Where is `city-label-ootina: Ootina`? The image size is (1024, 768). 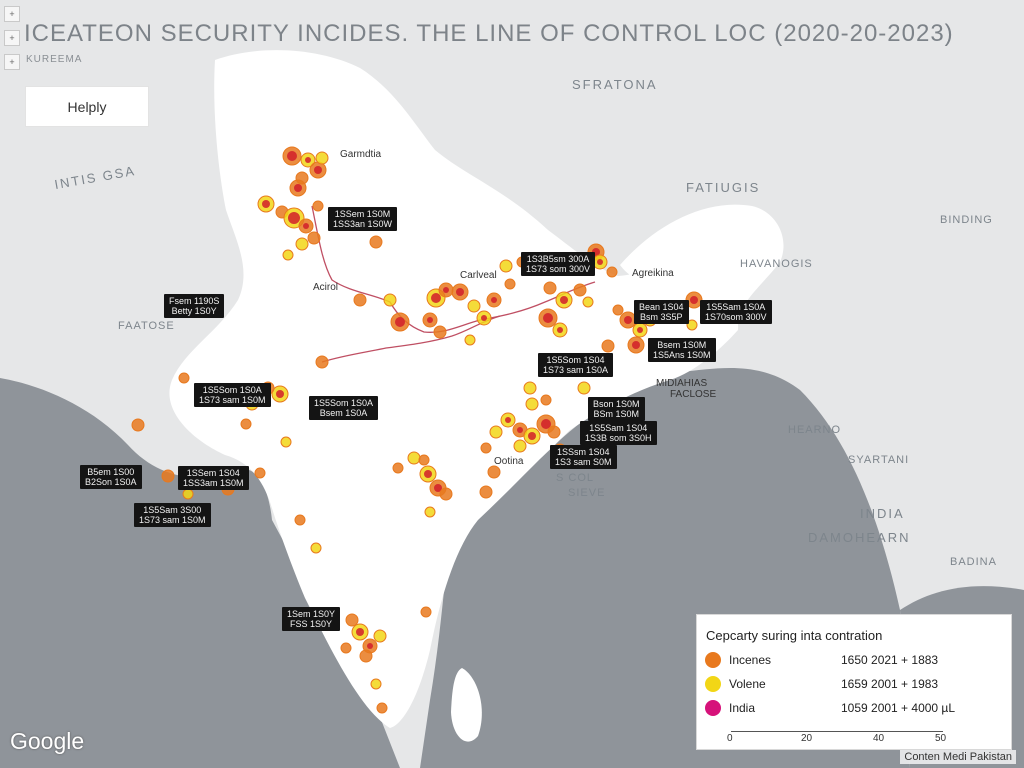 city-label-ootina: Ootina is located at coordinates (509, 461).